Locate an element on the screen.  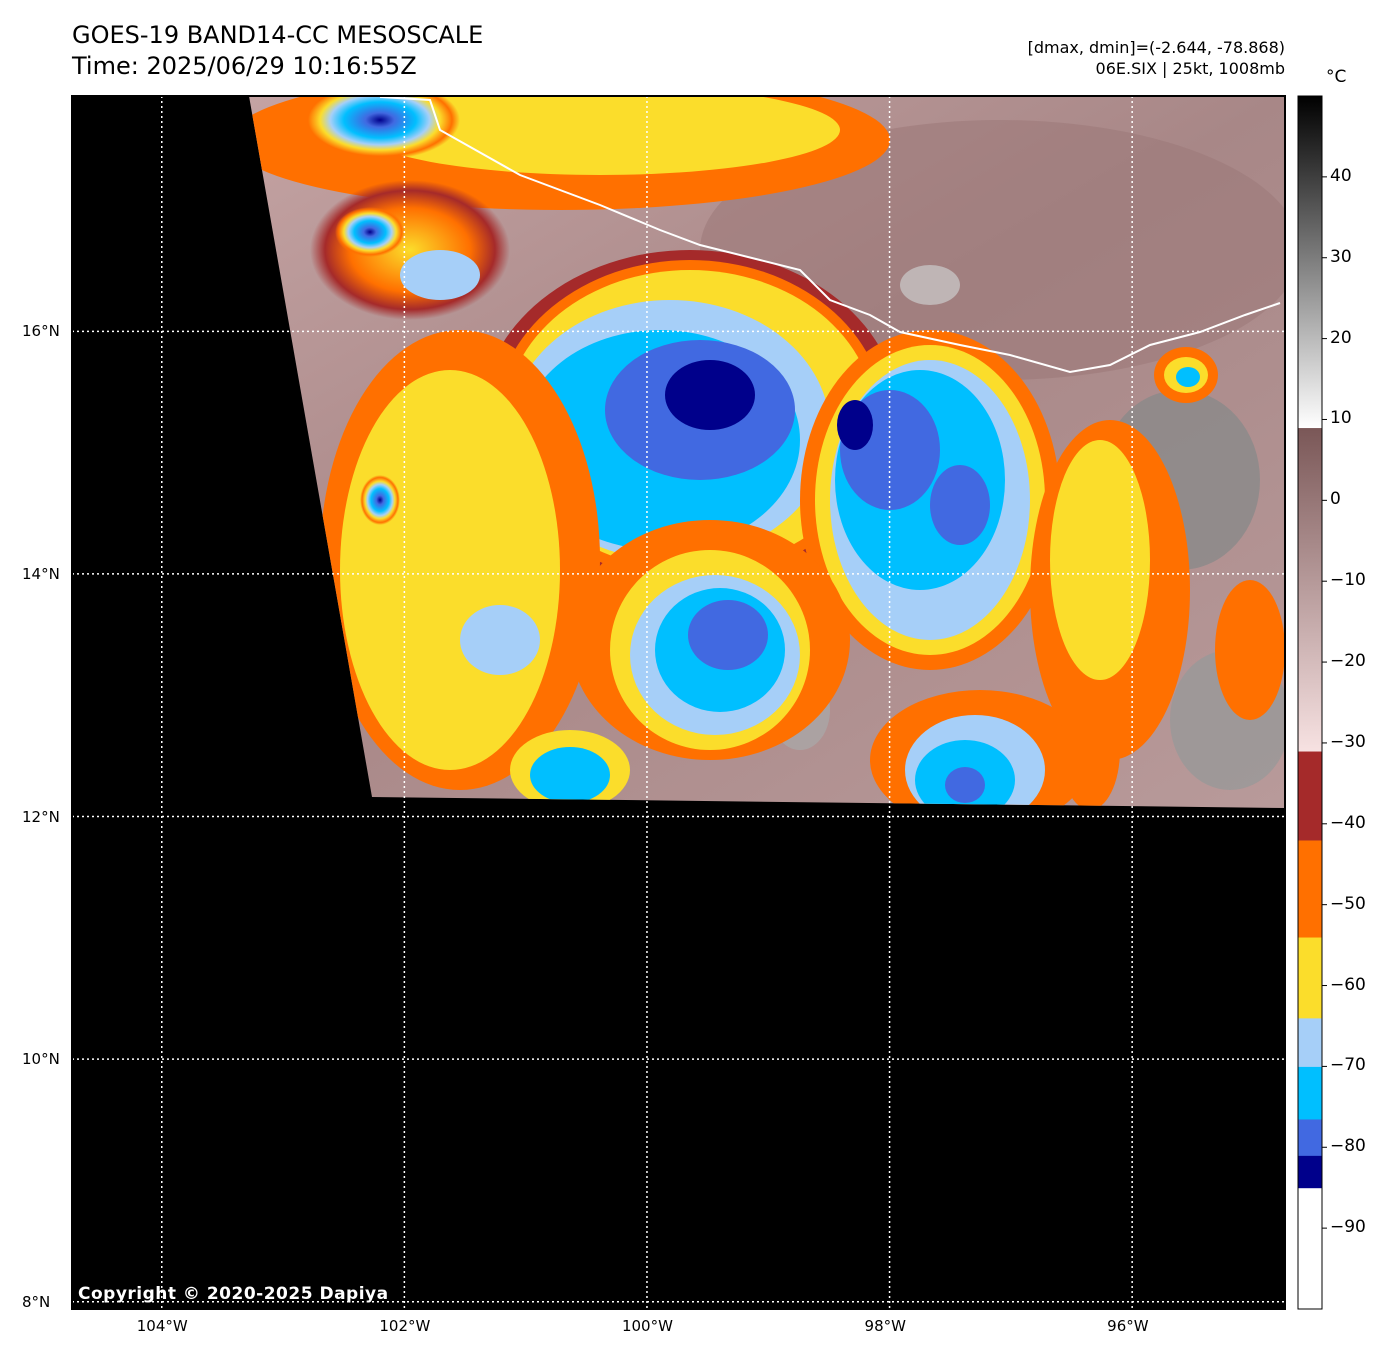
colorbar-tick-label: −10 is located at coordinates (1348, 580).